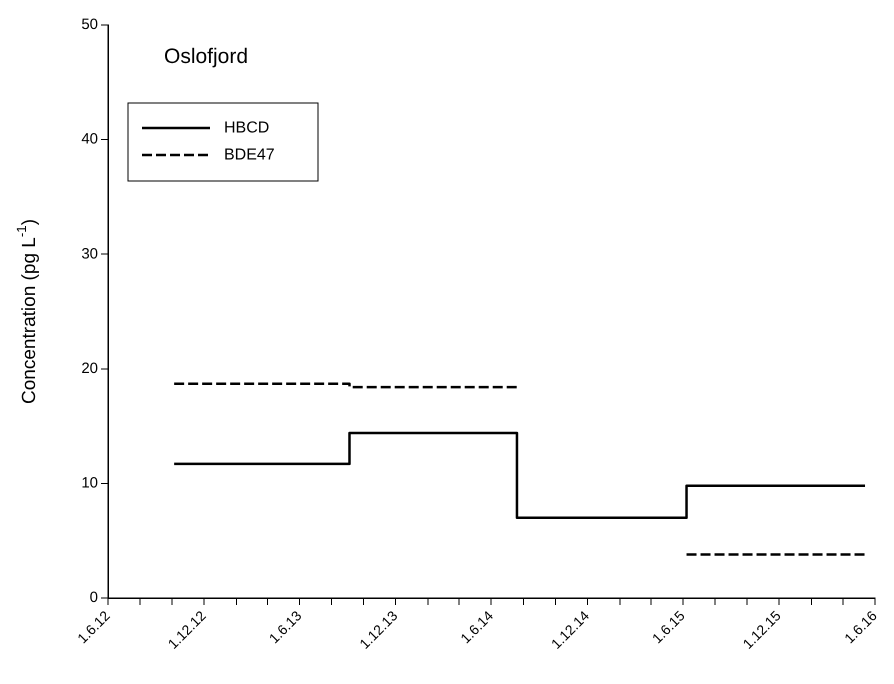 The width and height of the screenshot is (894, 684). I want to click on y-axis-title: Concentration (pg L-1), so click(27, 311).